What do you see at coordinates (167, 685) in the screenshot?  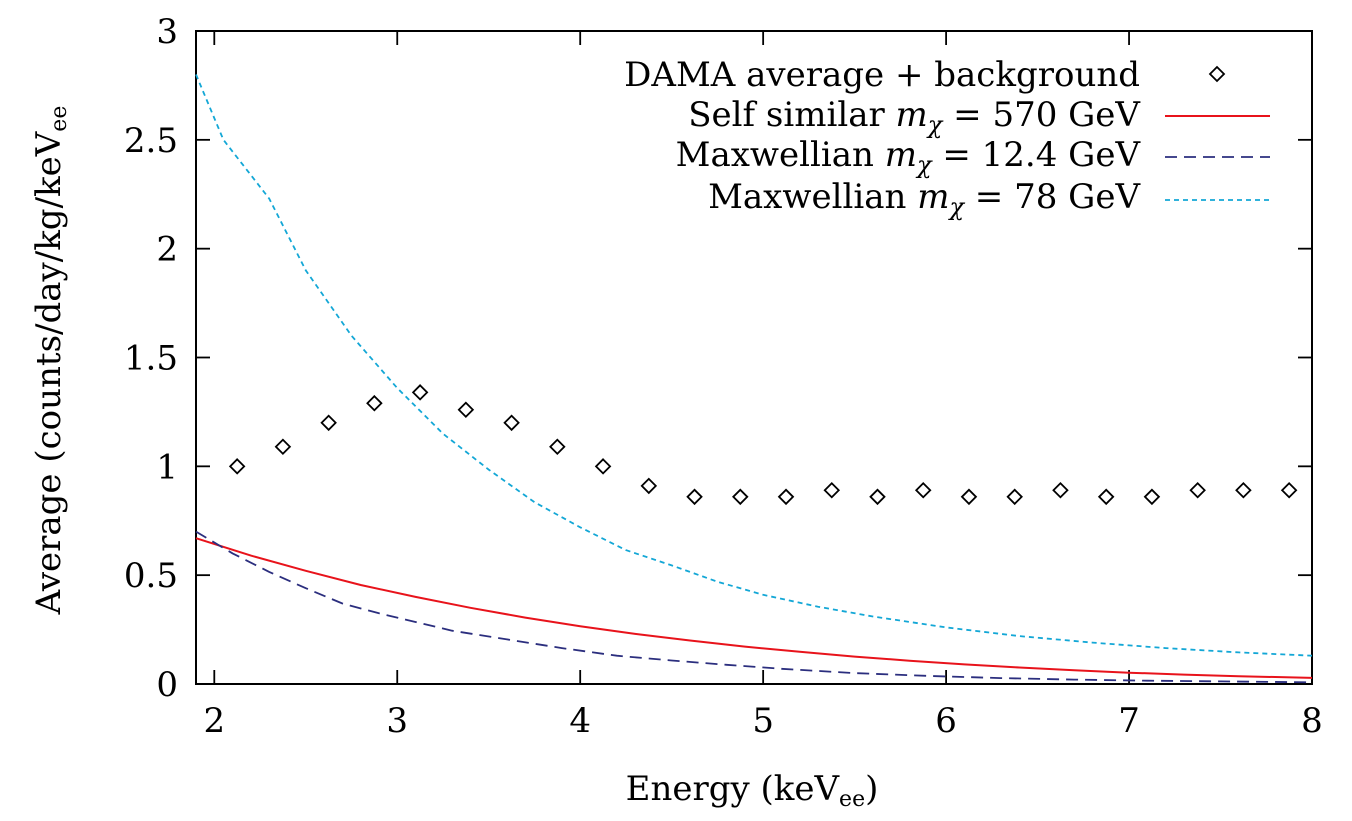 I see `y-tick-label: 0` at bounding box center [167, 685].